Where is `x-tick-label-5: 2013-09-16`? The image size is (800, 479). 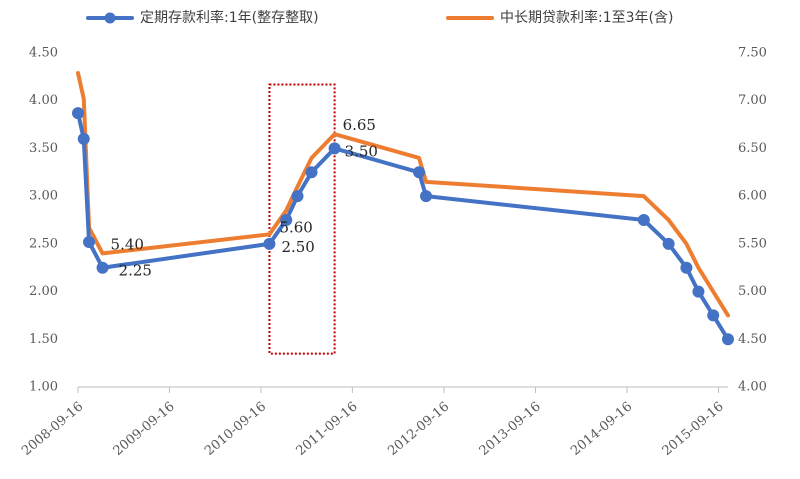 x-tick-label-5: 2013-09-16 is located at coordinates (510, 429).